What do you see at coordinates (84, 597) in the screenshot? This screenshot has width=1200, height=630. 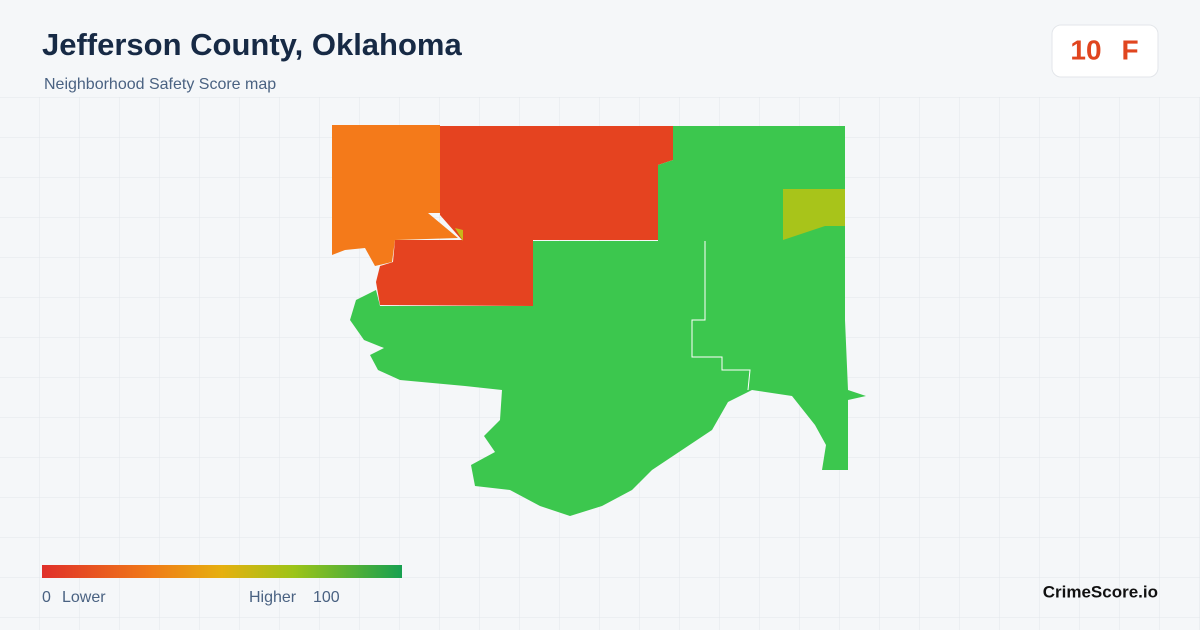 I see `legend-min-label: Lower` at bounding box center [84, 597].